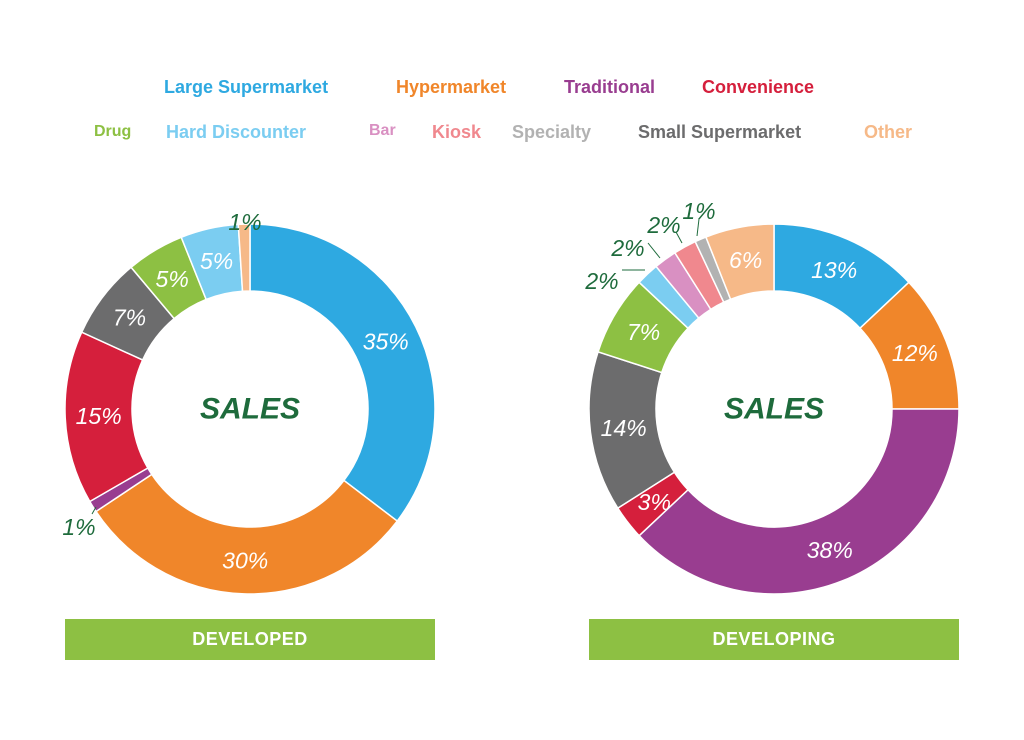  Describe the element at coordinates (774, 639) in the screenshot. I see `panel-label-developing: DEVELOPING` at that location.